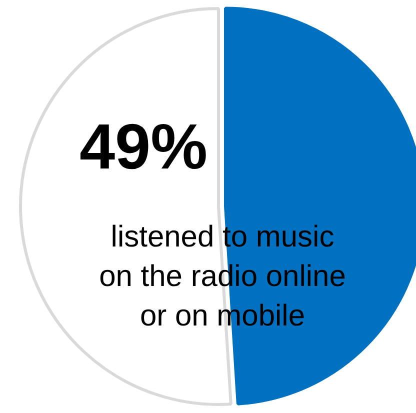  I want to click on text: 49%, so click(143, 146).